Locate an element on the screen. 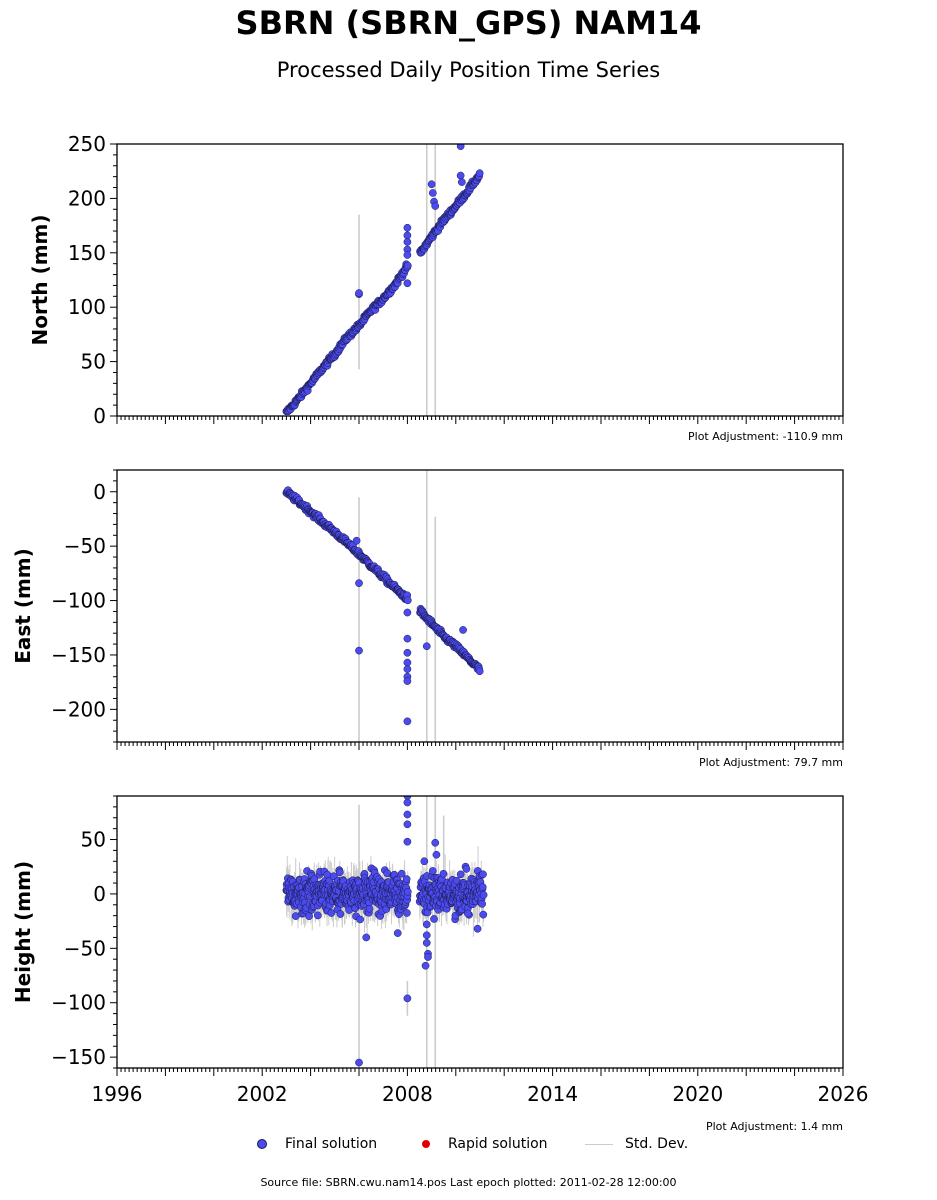 This screenshot has width=937, height=1200. legend-std: Std. Dev. is located at coordinates (636, 1144).